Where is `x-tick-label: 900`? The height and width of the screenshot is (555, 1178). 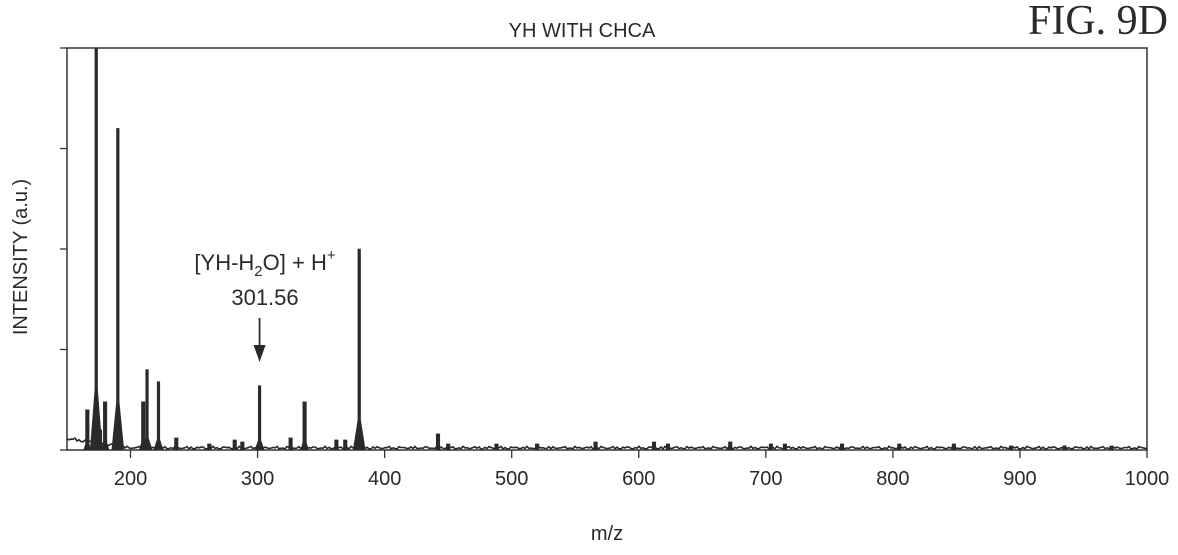 x-tick-label: 900 is located at coordinates (1019, 479).